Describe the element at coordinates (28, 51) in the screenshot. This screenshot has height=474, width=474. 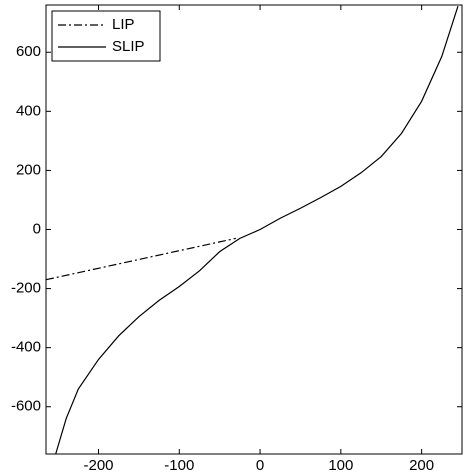
I see `y-tick-label: 600` at that location.